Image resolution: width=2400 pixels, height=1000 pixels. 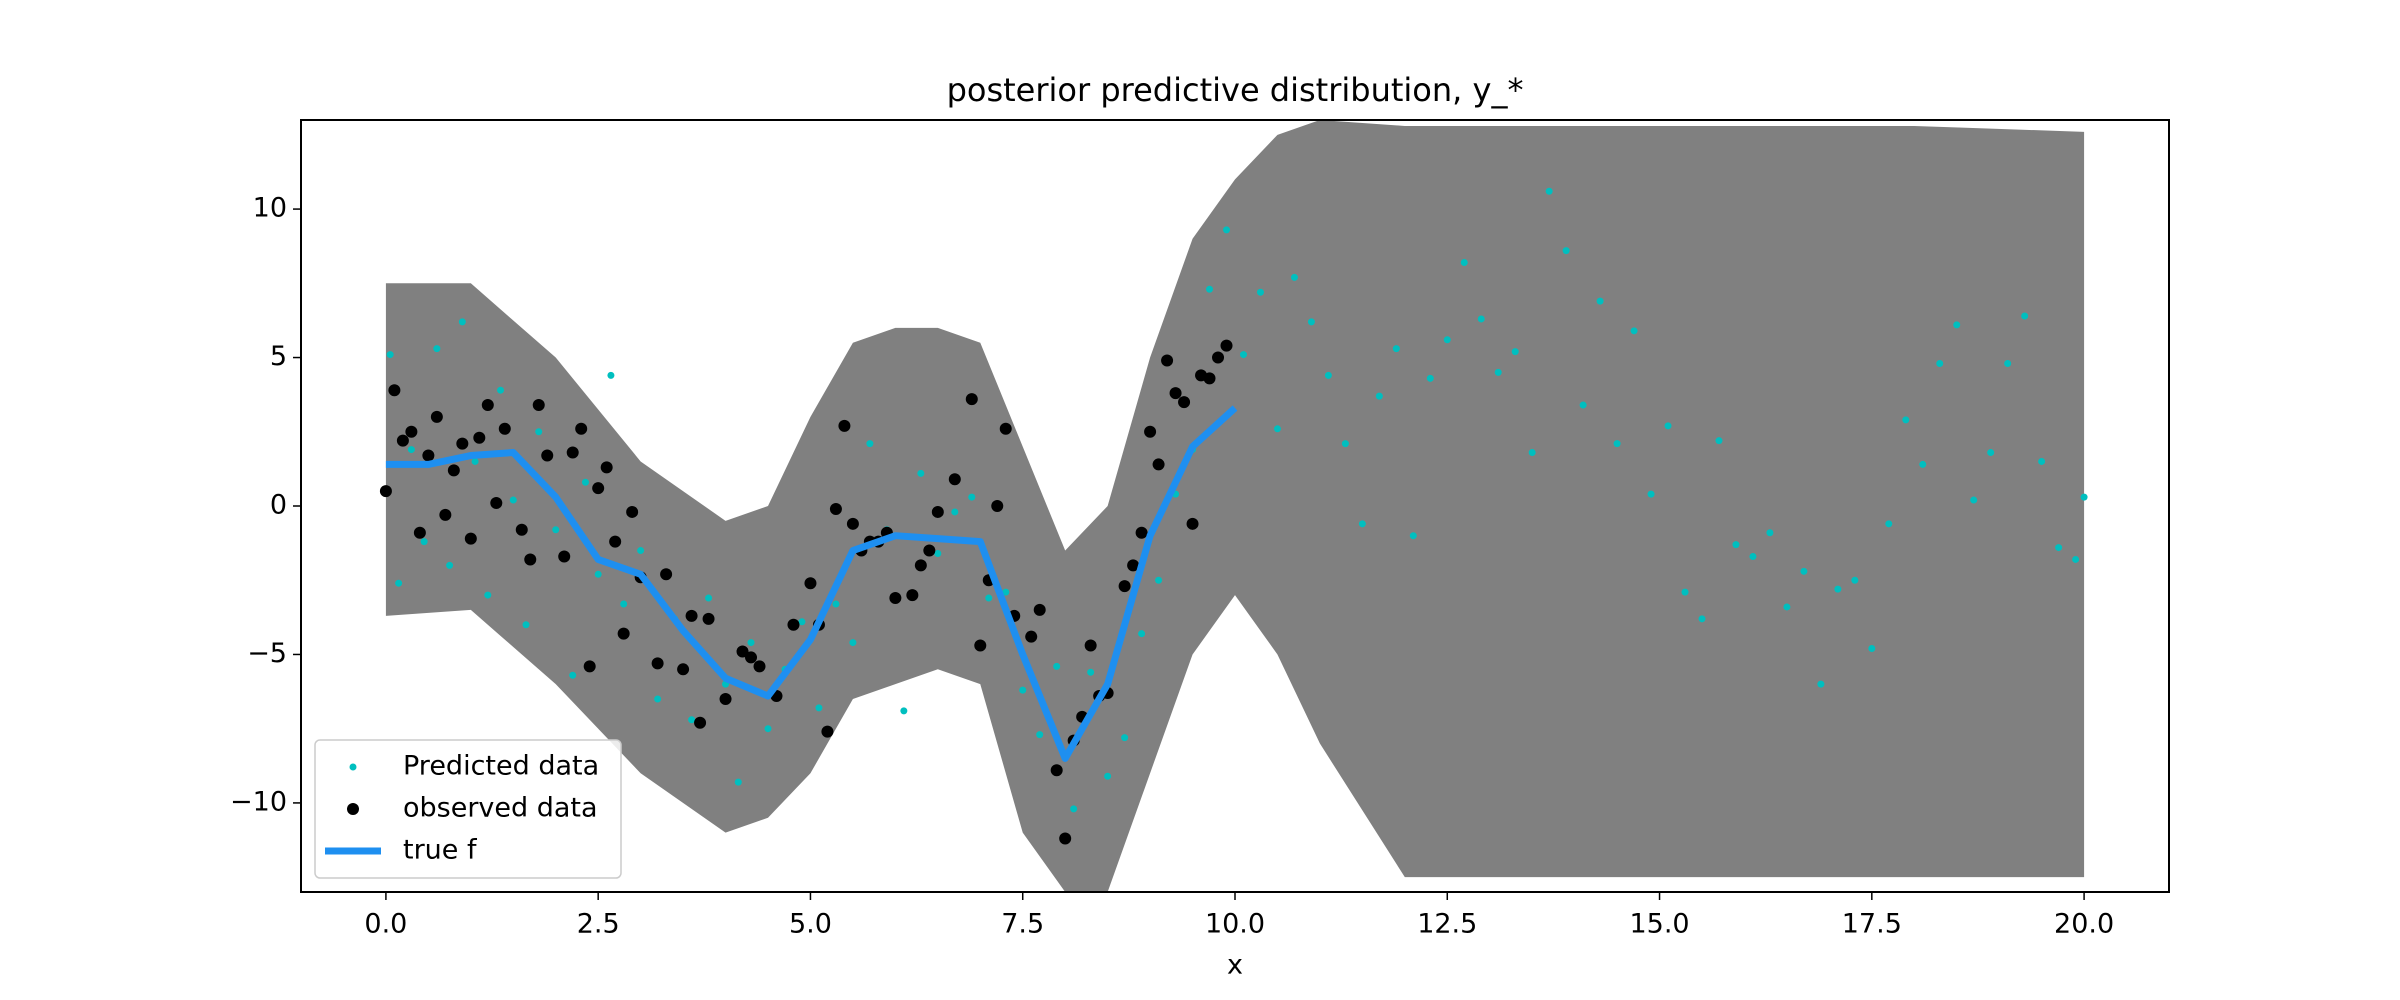 What do you see at coordinates (1022, 924) in the screenshot?
I see `x-tick-label: 7.5` at bounding box center [1022, 924].